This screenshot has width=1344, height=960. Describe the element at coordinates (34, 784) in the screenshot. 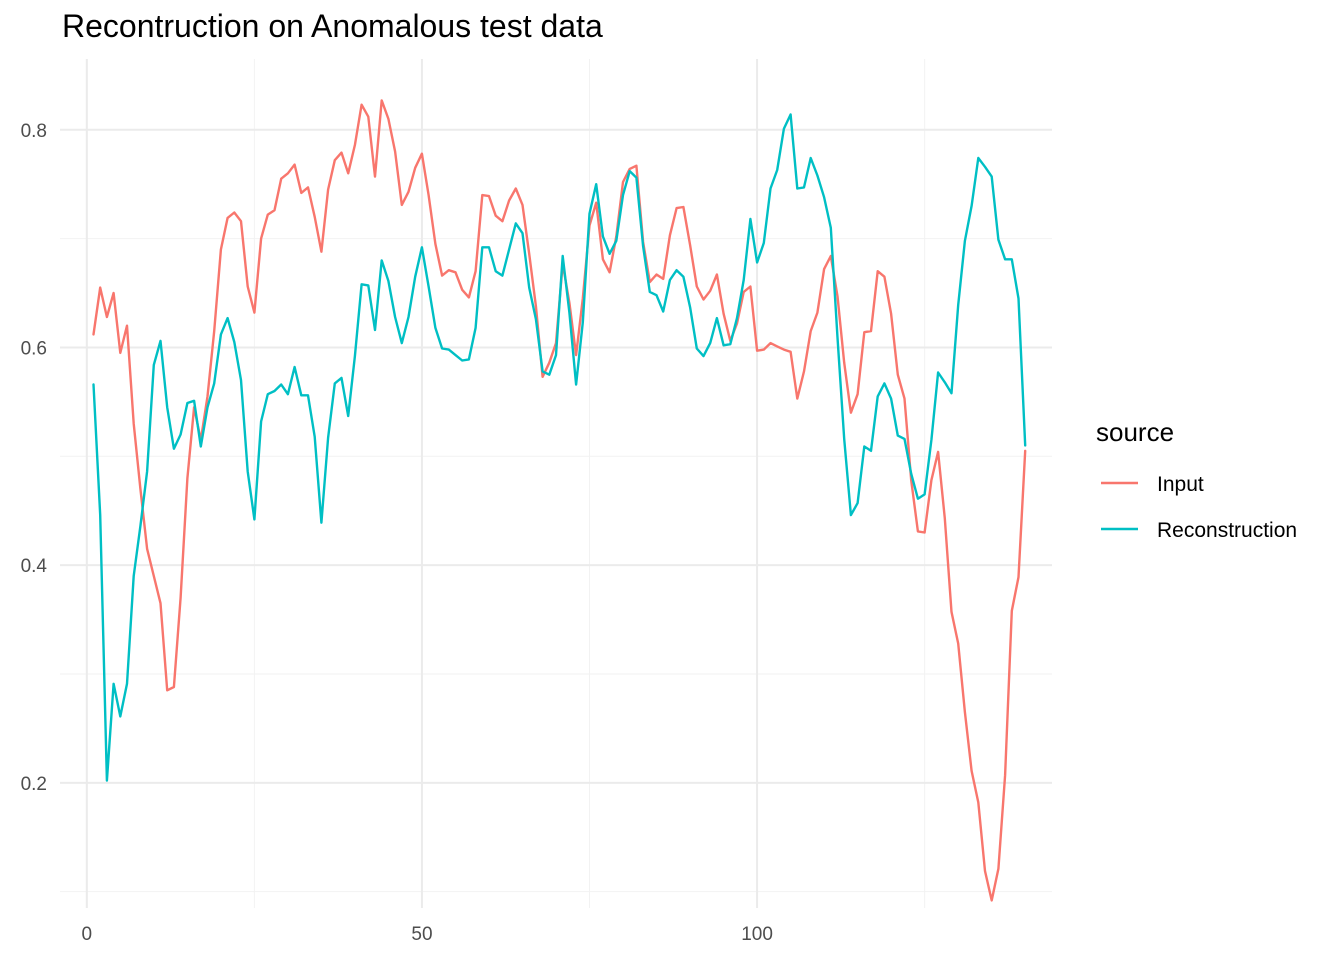

I see `y-tick-label: 0.2` at that location.